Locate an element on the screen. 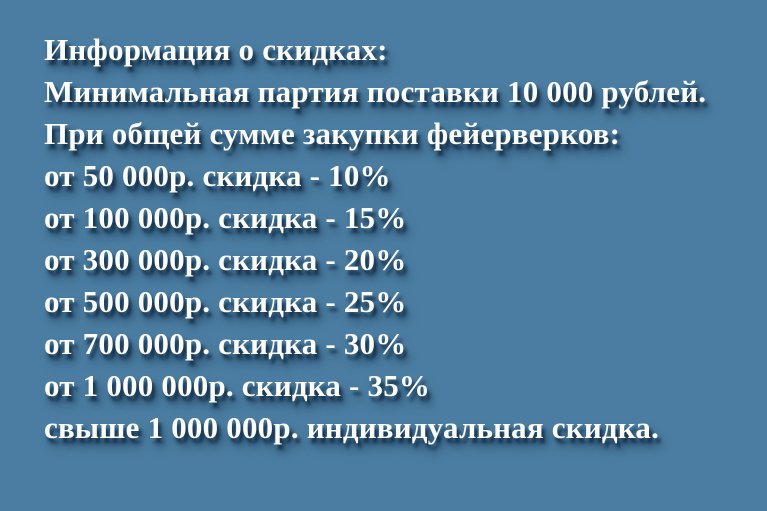 Image resolution: width=767 pixels, height=511 pixels. discount-tier-line: от 700 000р. скидка - 30% is located at coordinates (225, 343).